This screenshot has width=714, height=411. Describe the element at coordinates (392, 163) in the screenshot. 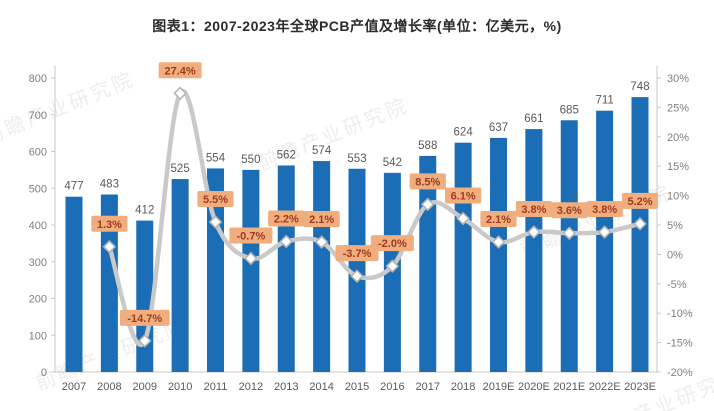

I see `bar-value-label: 542` at that location.